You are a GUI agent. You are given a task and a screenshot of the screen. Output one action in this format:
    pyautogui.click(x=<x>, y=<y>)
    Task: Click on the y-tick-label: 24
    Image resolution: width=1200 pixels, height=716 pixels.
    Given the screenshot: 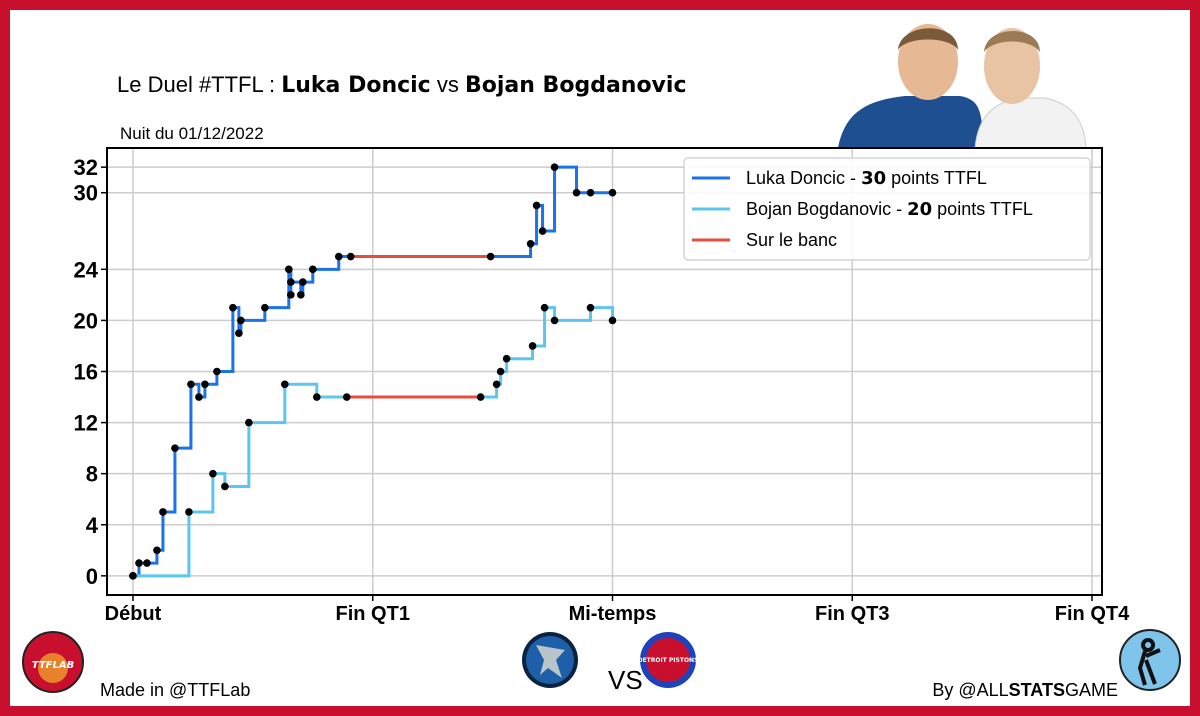 What is the action you would take?
    pyautogui.click(x=86, y=269)
    